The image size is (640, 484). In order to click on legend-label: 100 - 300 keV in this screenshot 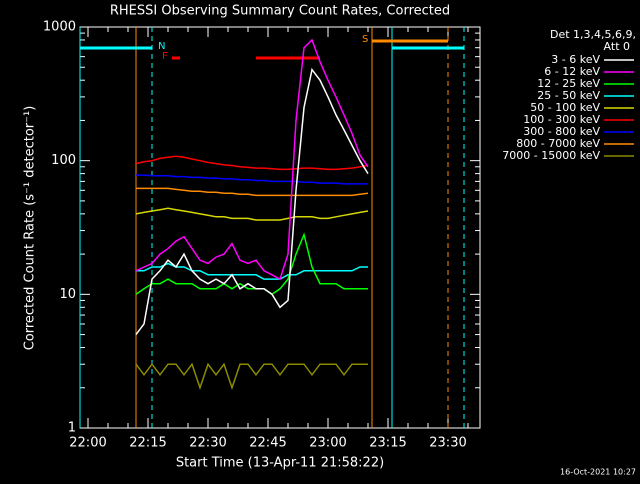, I will do `click(561, 119)`.